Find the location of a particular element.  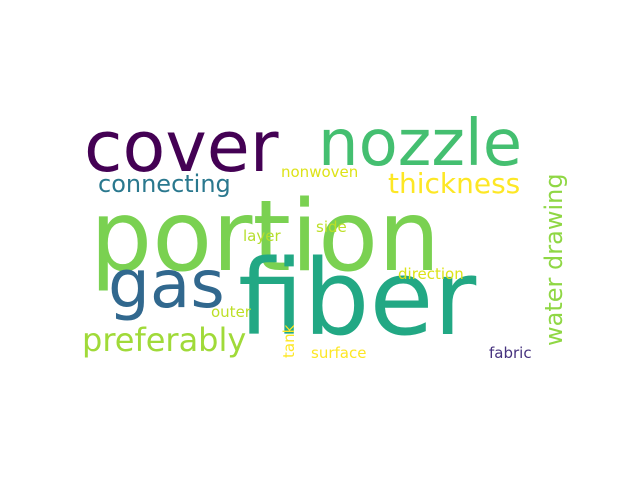

word-side: side is located at coordinates (331, 227).